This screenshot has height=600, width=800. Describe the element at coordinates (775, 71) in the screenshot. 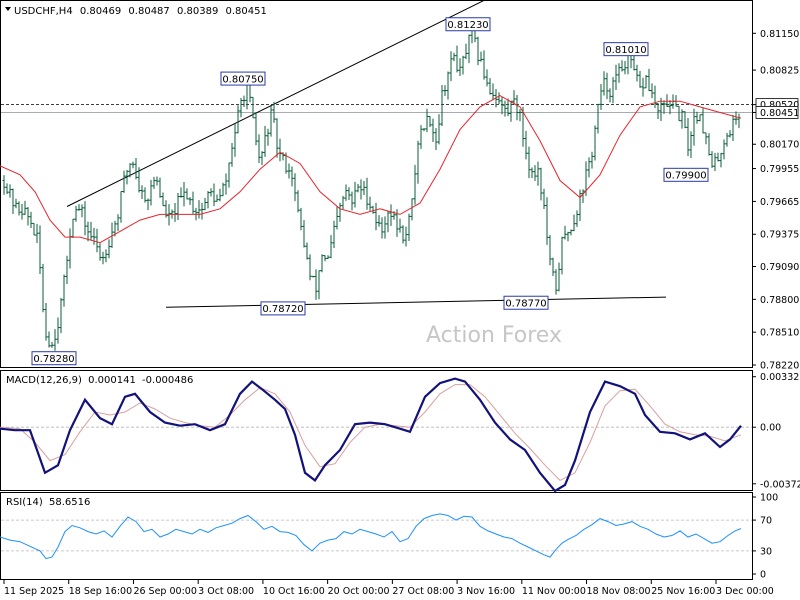

I see `price-tick: 0.80825` at that location.